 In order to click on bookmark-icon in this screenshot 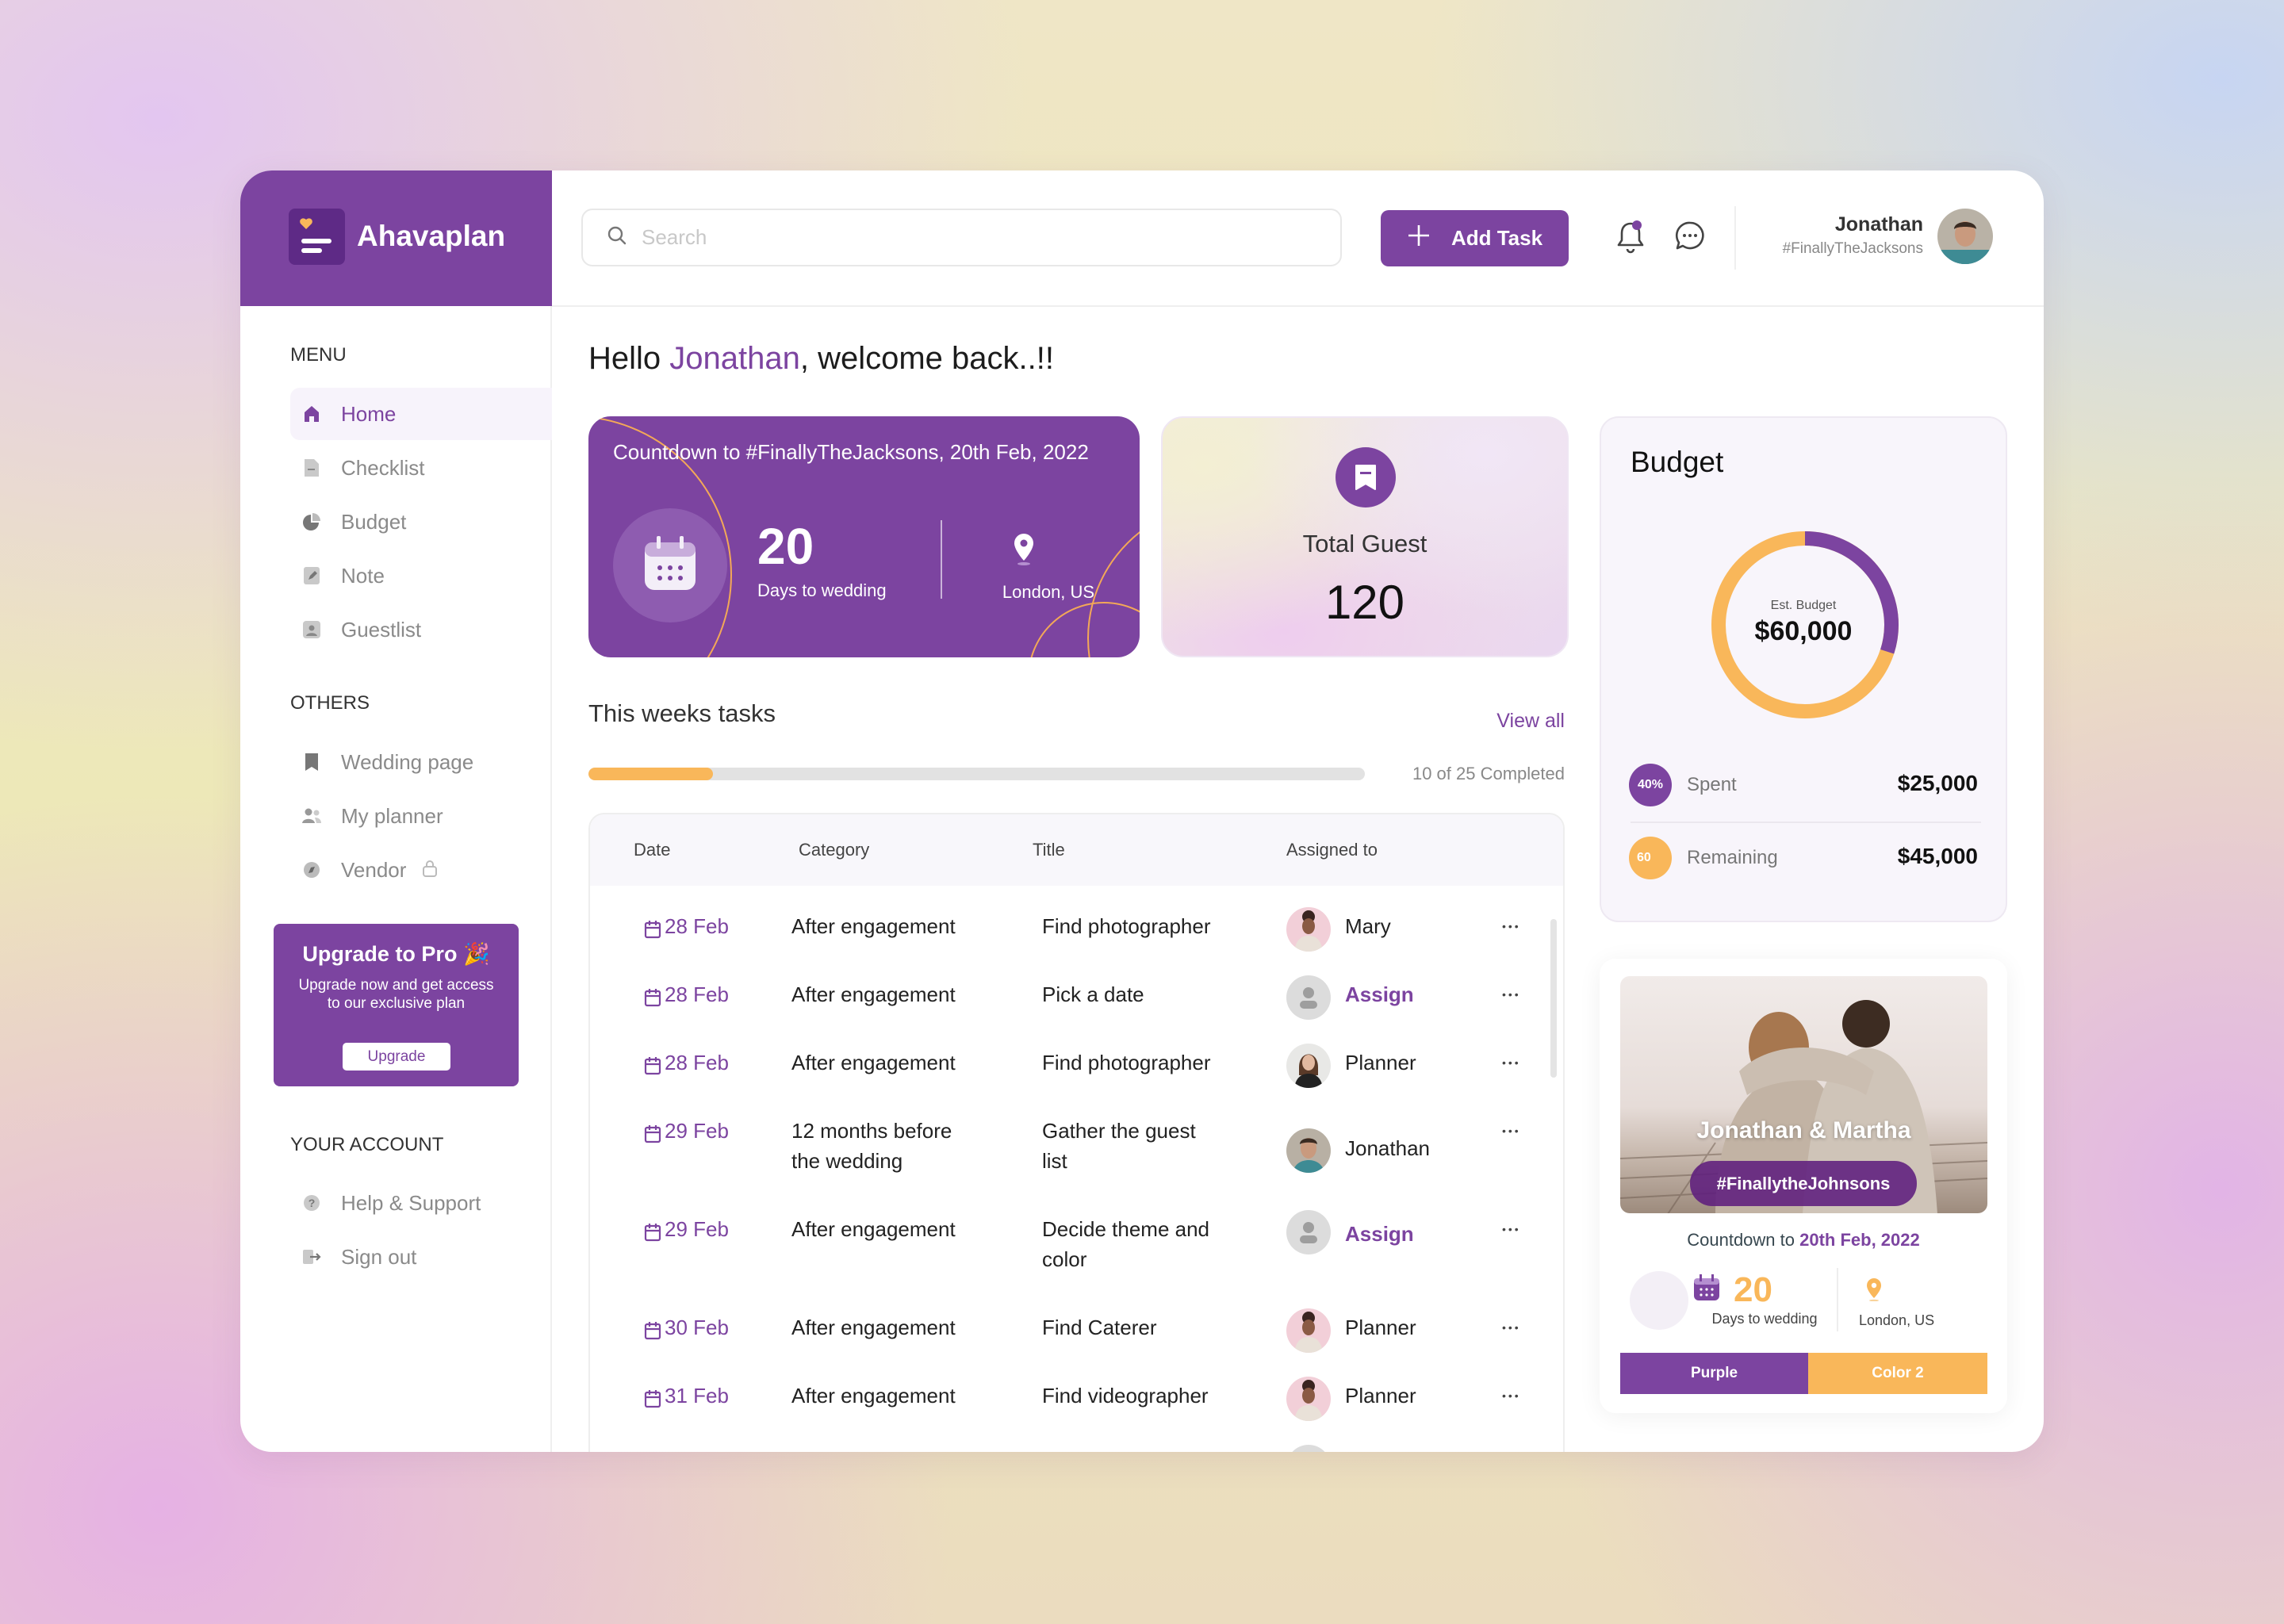, I will do `click(311, 762)`.